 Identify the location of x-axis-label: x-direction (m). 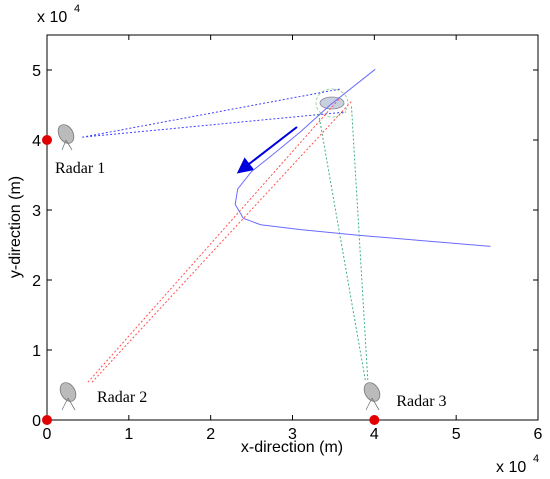
(292, 447).